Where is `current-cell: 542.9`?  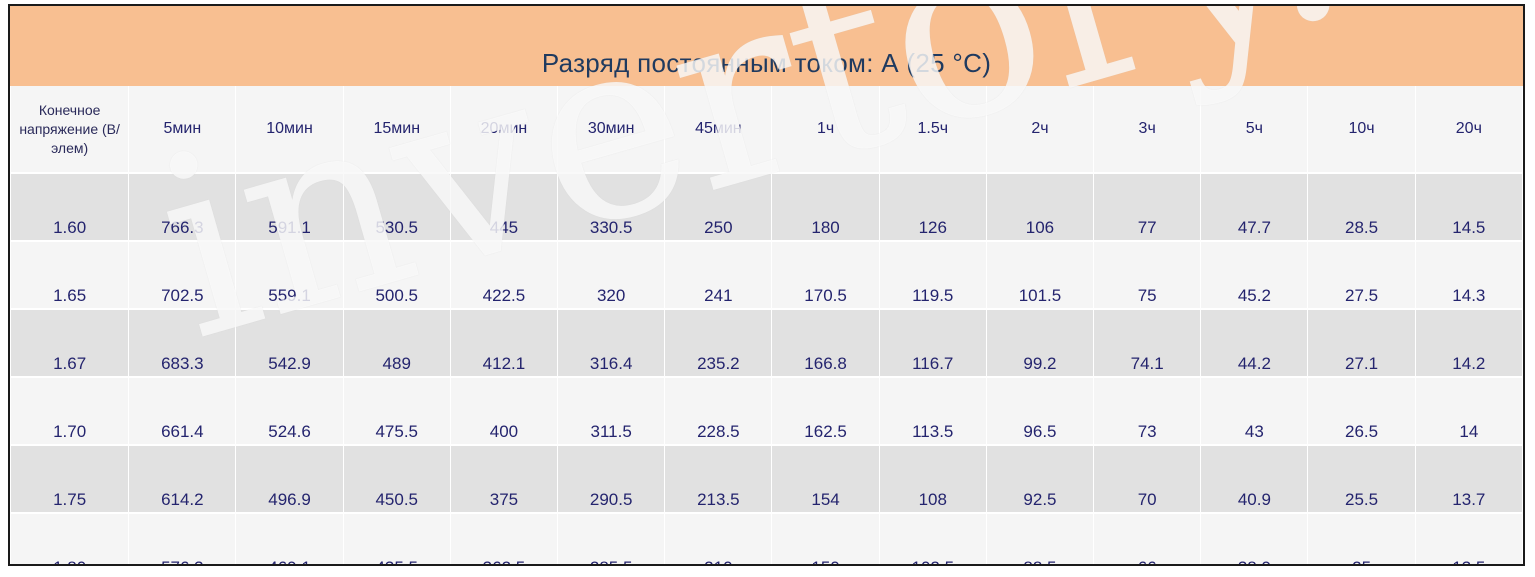 current-cell: 542.9 is located at coordinates (289, 343).